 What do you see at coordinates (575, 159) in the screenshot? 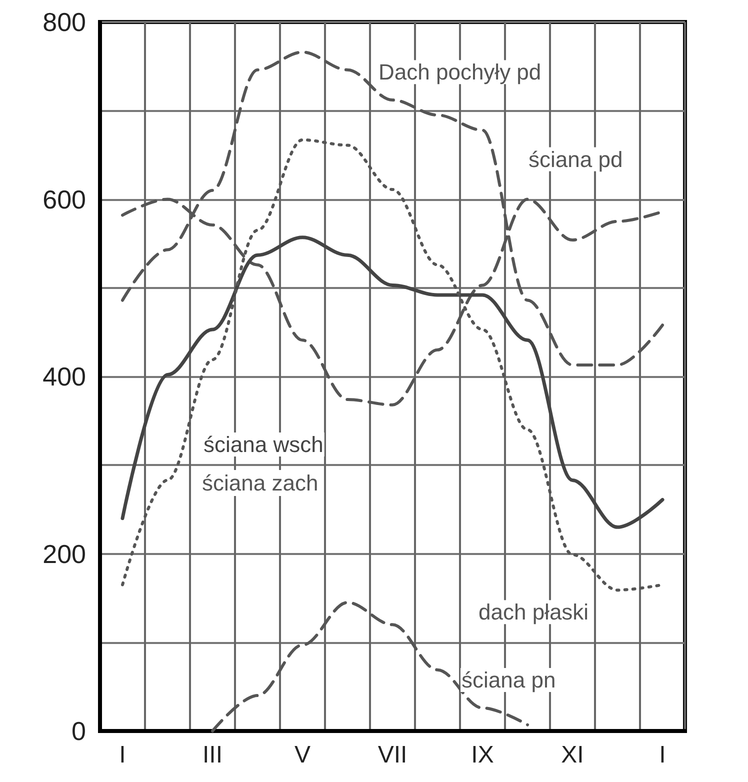
I see `series-label: ściana pd` at bounding box center [575, 159].